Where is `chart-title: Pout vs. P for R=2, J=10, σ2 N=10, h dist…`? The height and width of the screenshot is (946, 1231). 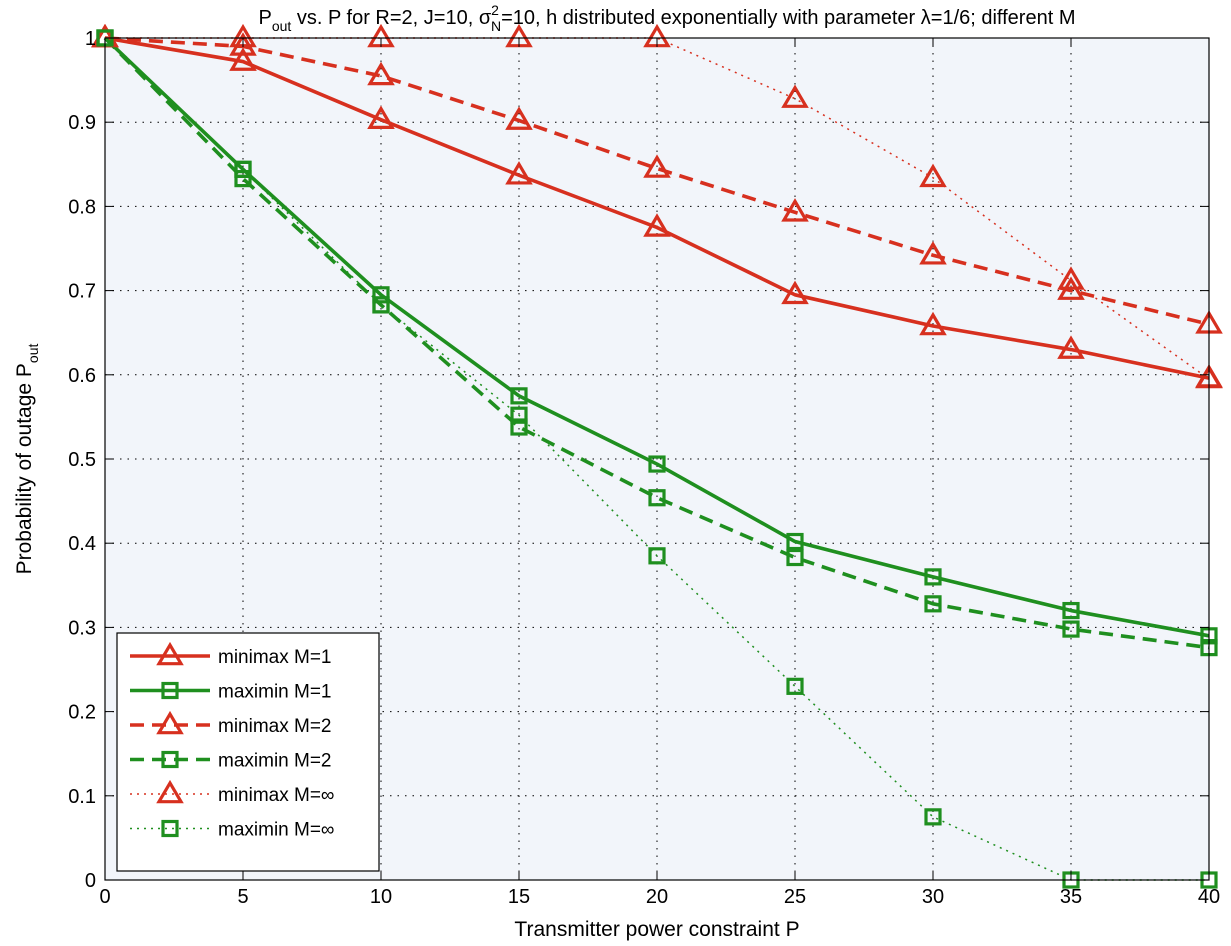
chart-title: Pout vs. P for R=2, J=10, σ2 N=10, h dist… is located at coordinates (667, 18).